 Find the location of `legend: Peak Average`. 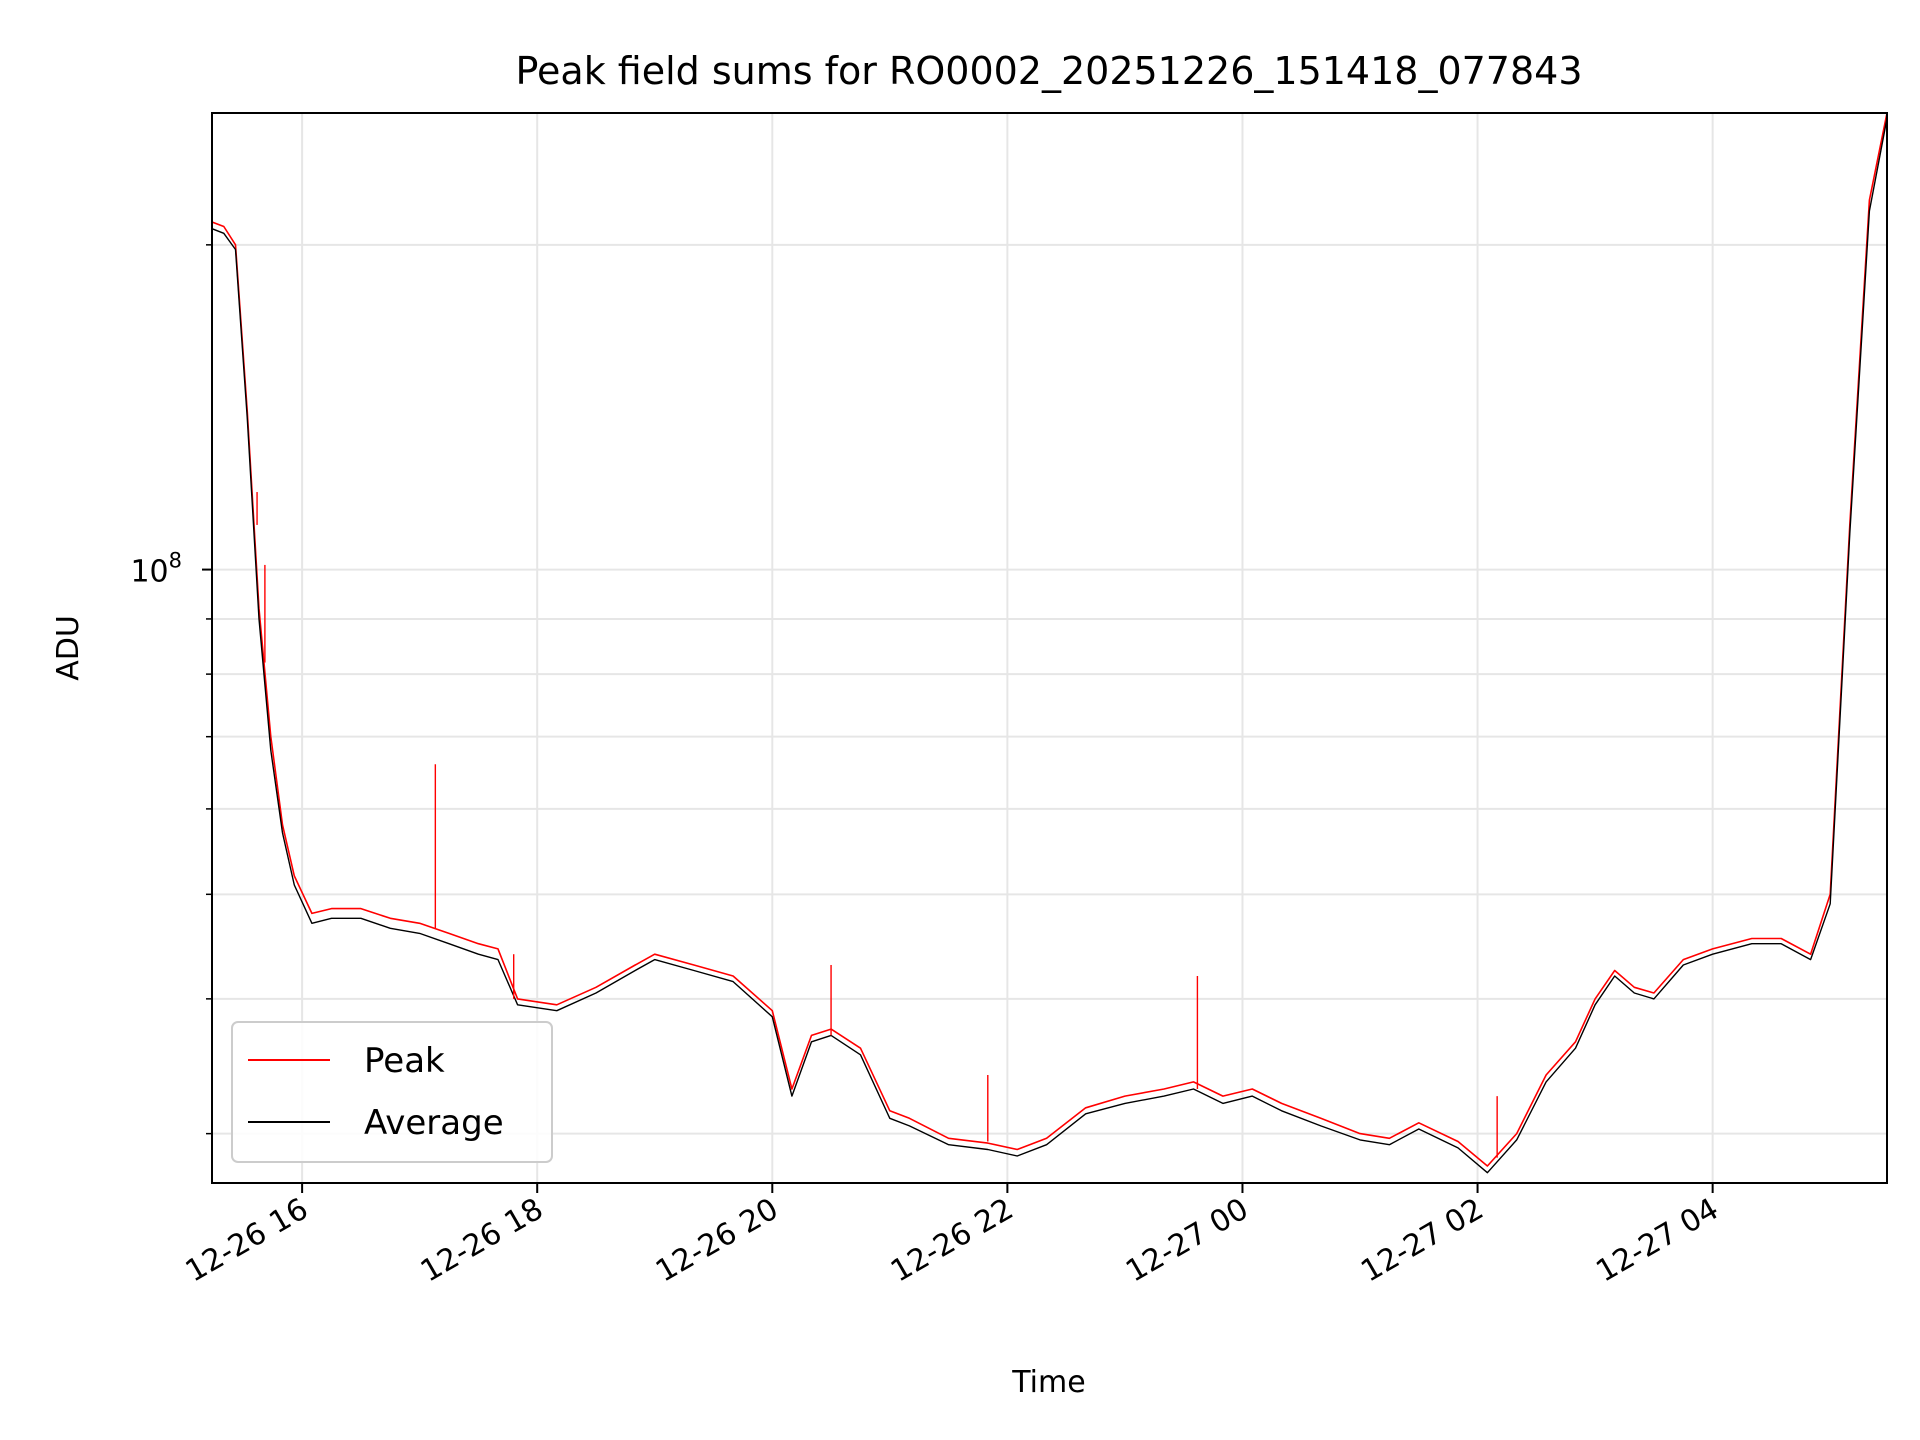

legend: Peak Average is located at coordinates (392, 1092).